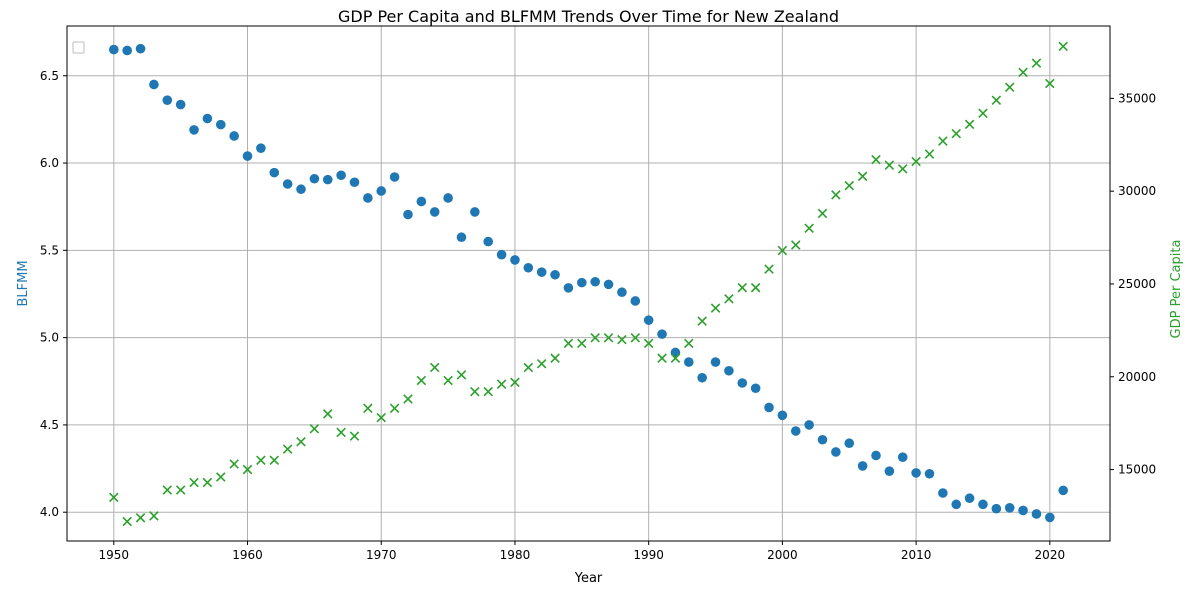  I want to click on x-tick-label: 2020, so click(1050, 555).